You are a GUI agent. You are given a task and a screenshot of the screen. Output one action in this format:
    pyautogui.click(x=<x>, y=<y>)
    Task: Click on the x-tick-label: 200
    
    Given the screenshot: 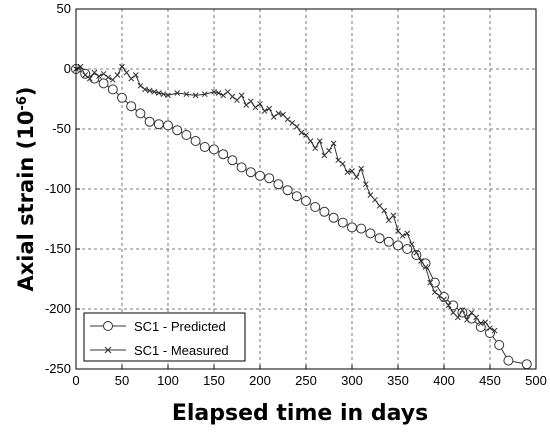 What is the action you would take?
    pyautogui.click(x=260, y=380)
    